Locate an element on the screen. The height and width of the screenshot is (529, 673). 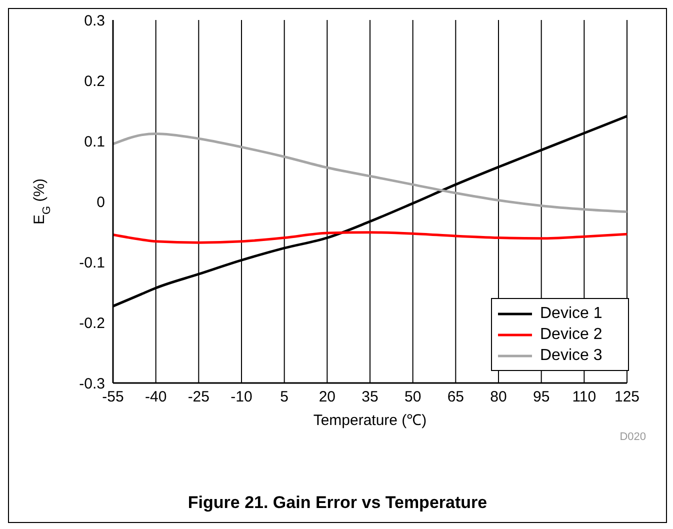
x-axis-title: Temperature (℃) is located at coordinates (370, 420).